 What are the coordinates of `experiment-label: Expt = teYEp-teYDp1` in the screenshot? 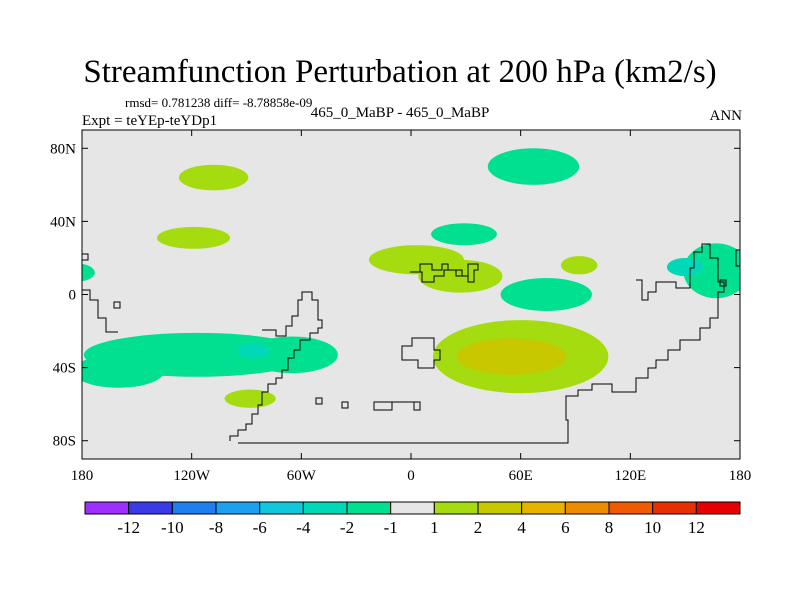 It's located at (150, 121).